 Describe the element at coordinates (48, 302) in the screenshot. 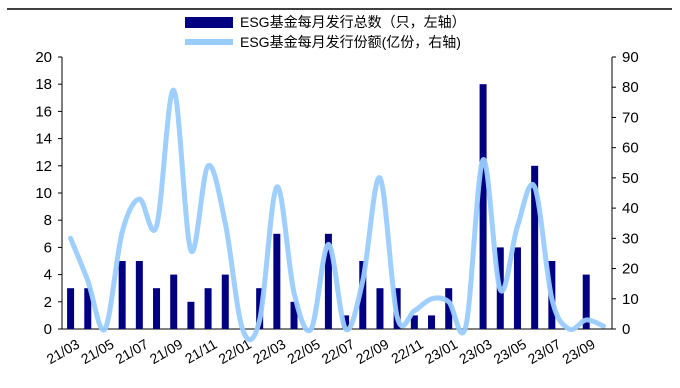

I see `left-tick-label: 2` at that location.